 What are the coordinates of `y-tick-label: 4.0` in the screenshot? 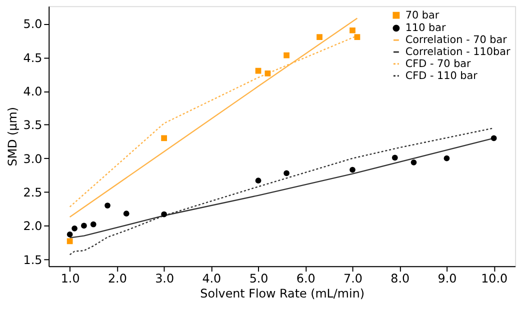 It's located at (32, 91).